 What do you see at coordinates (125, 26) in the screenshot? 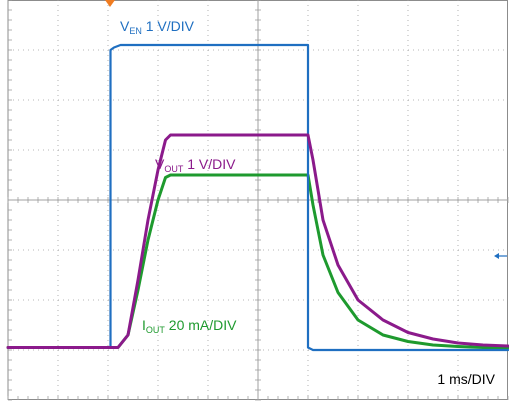
I see `ven-label-main: V` at bounding box center [125, 26].